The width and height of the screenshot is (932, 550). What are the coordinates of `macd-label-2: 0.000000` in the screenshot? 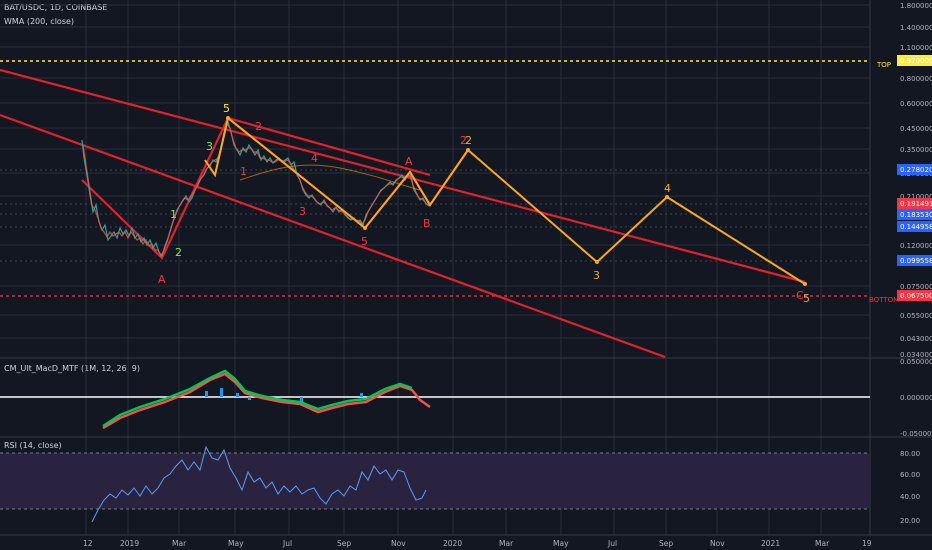 It's located at (916, 398).